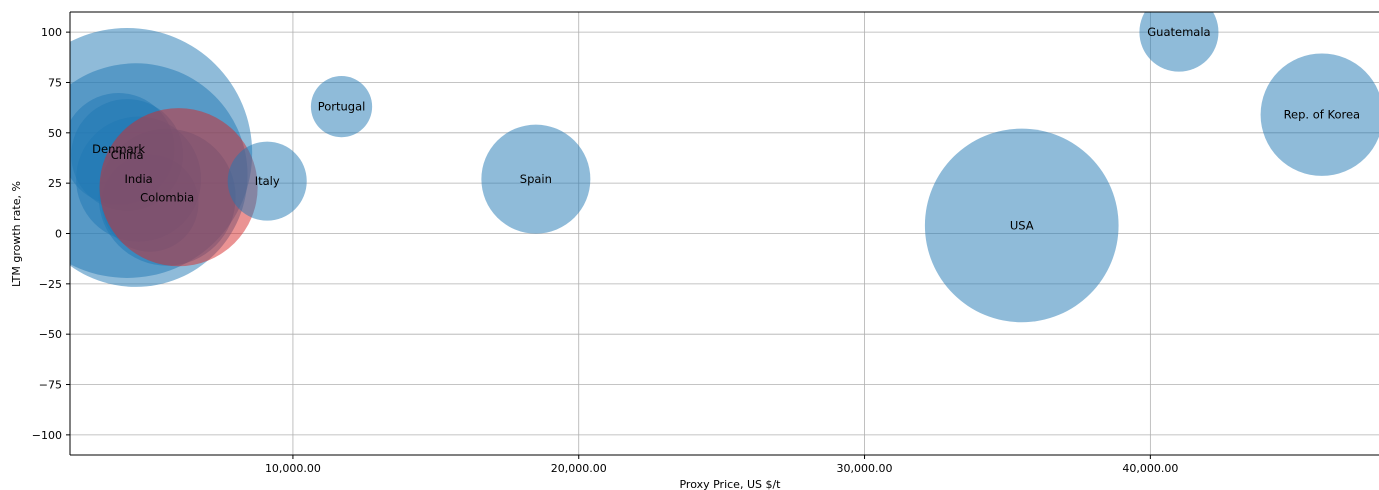  I want to click on y-tick-label: −75, so click(50, 385).